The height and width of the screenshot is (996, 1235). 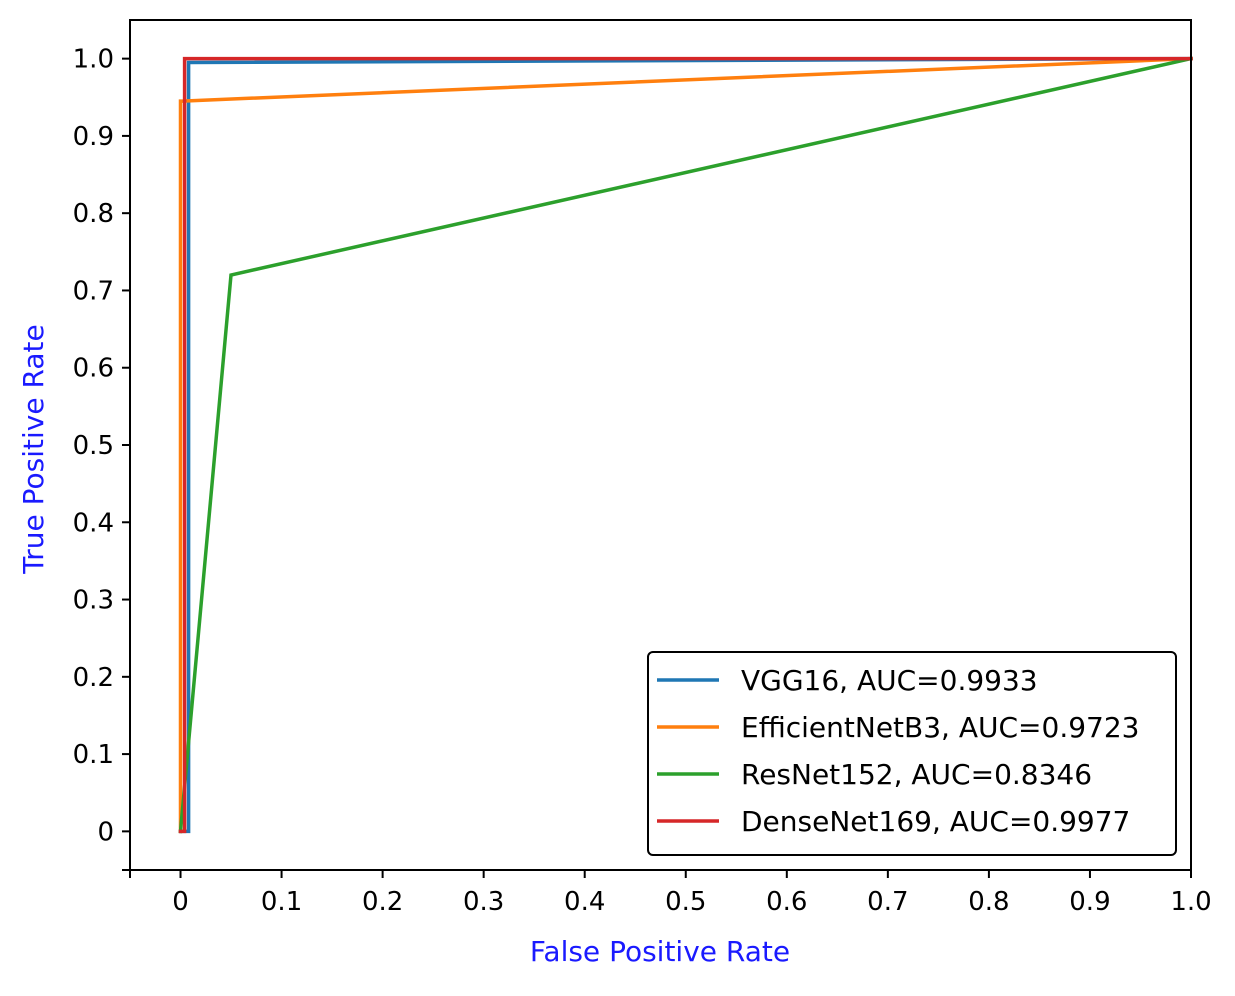 I want to click on legend-label-vgg16: VGG16, AUC=0.9933, so click(x=889, y=680).